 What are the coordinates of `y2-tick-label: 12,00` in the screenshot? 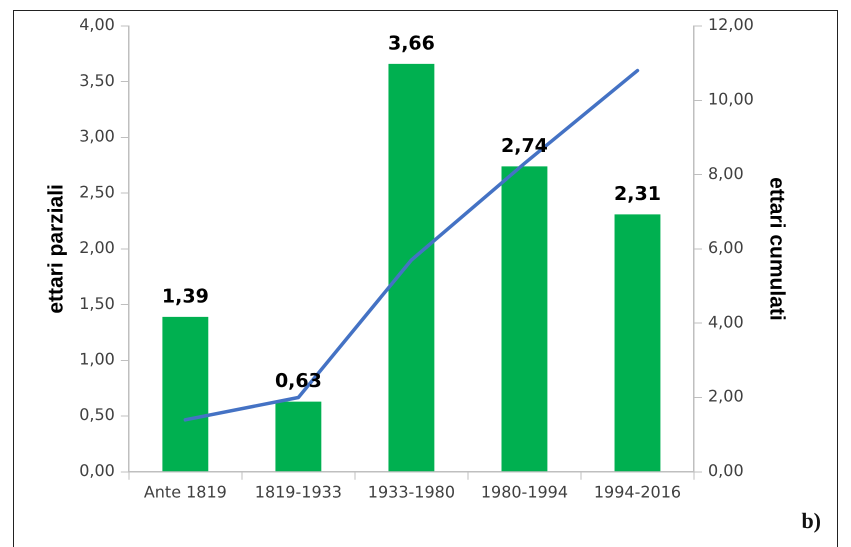 It's located at (731, 24).